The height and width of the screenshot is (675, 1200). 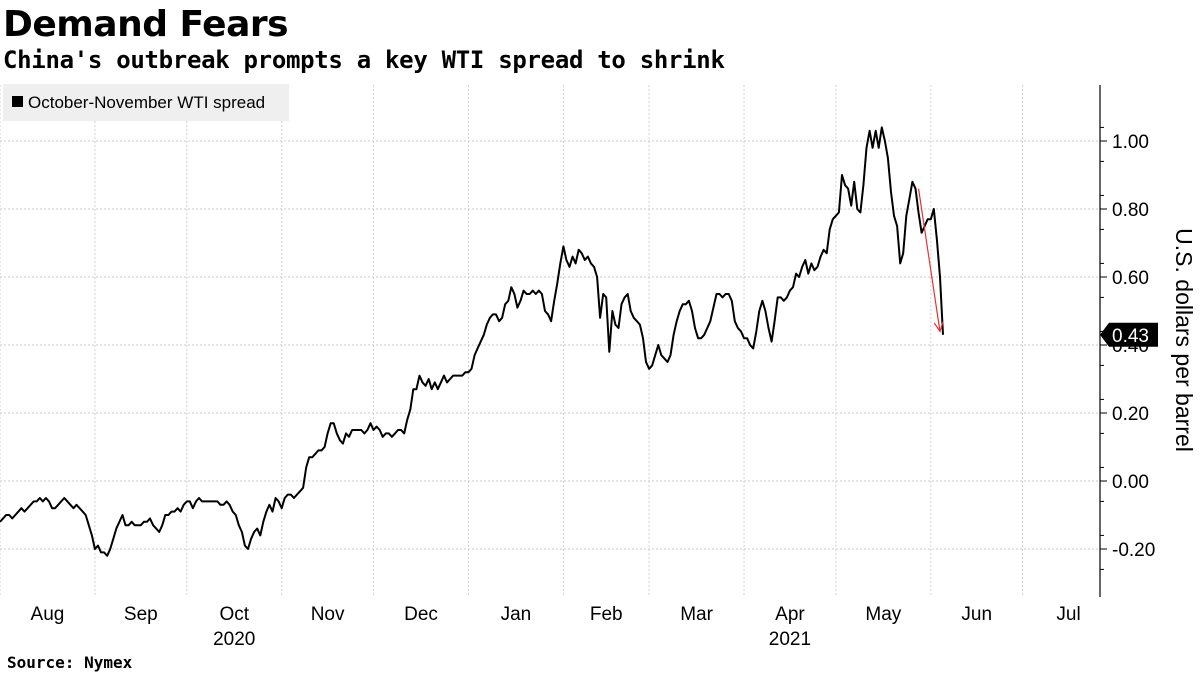 What do you see at coordinates (421, 614) in the screenshot?
I see `x-tick-label: Dec` at bounding box center [421, 614].